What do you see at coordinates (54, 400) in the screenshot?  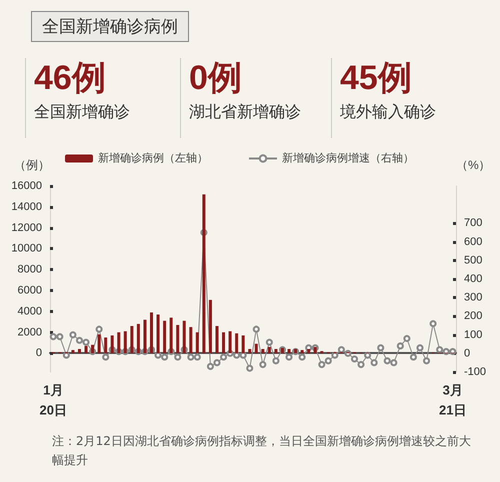 I see `x-tick-label: 1月 20日` at bounding box center [54, 400].